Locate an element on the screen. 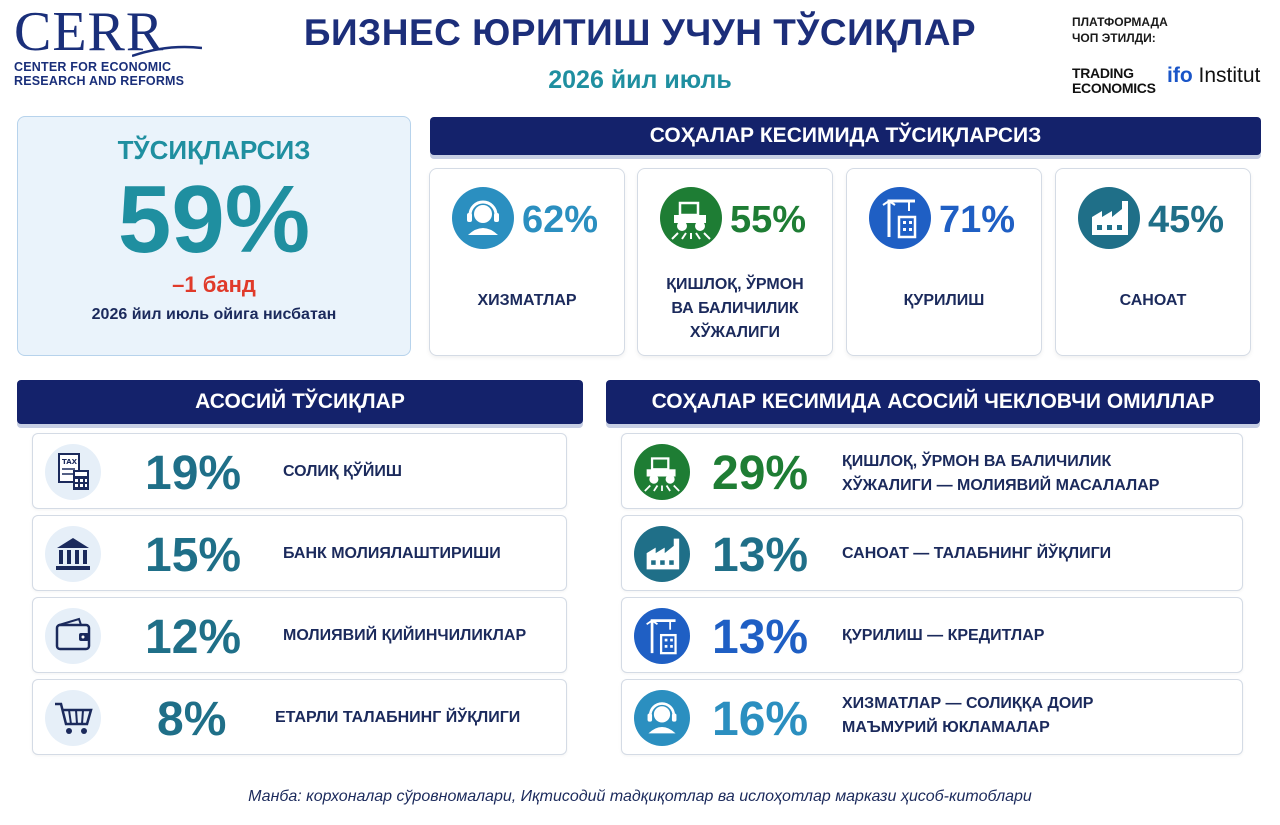 The width and height of the screenshot is (1280, 825). logo-sub-line-1: CENTER FOR ECONOMIC is located at coordinates (93, 67).